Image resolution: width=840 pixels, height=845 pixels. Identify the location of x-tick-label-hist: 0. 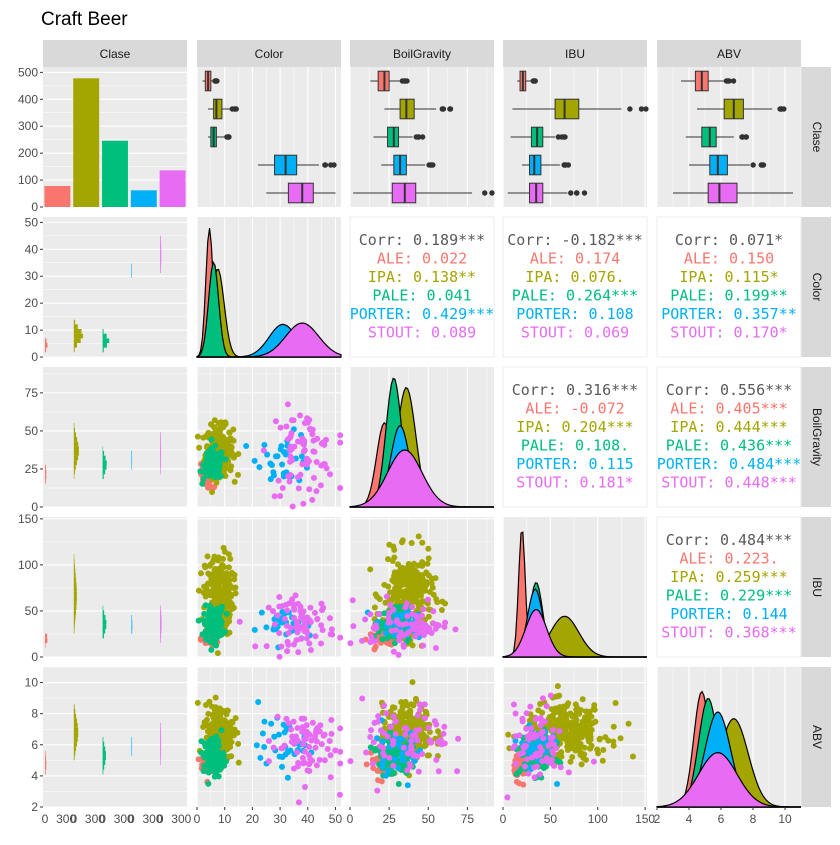
(102, 819).